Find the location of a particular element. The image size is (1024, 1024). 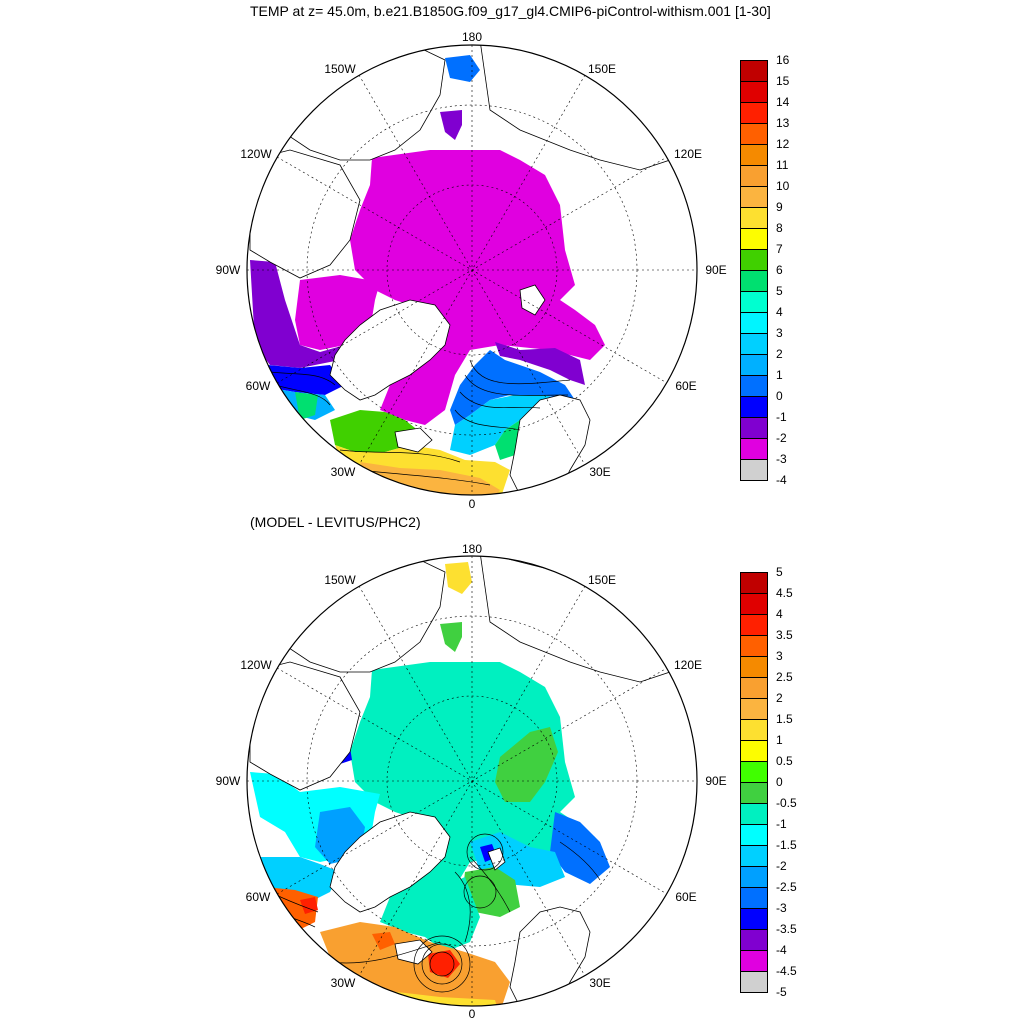

colorbar-tick-label: 0.5 is located at coordinates (784, 761).